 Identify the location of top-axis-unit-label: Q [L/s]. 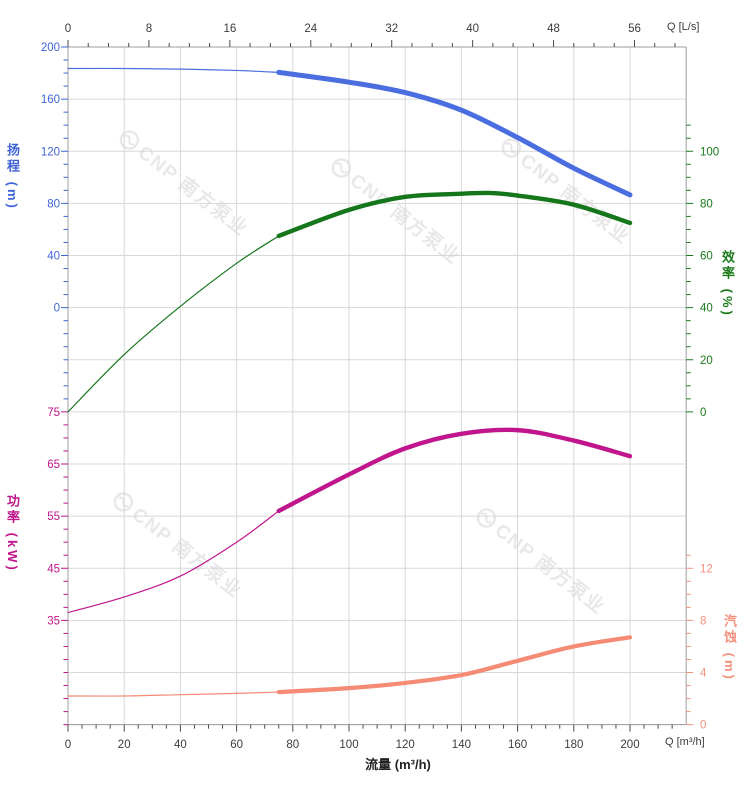
(683, 27).